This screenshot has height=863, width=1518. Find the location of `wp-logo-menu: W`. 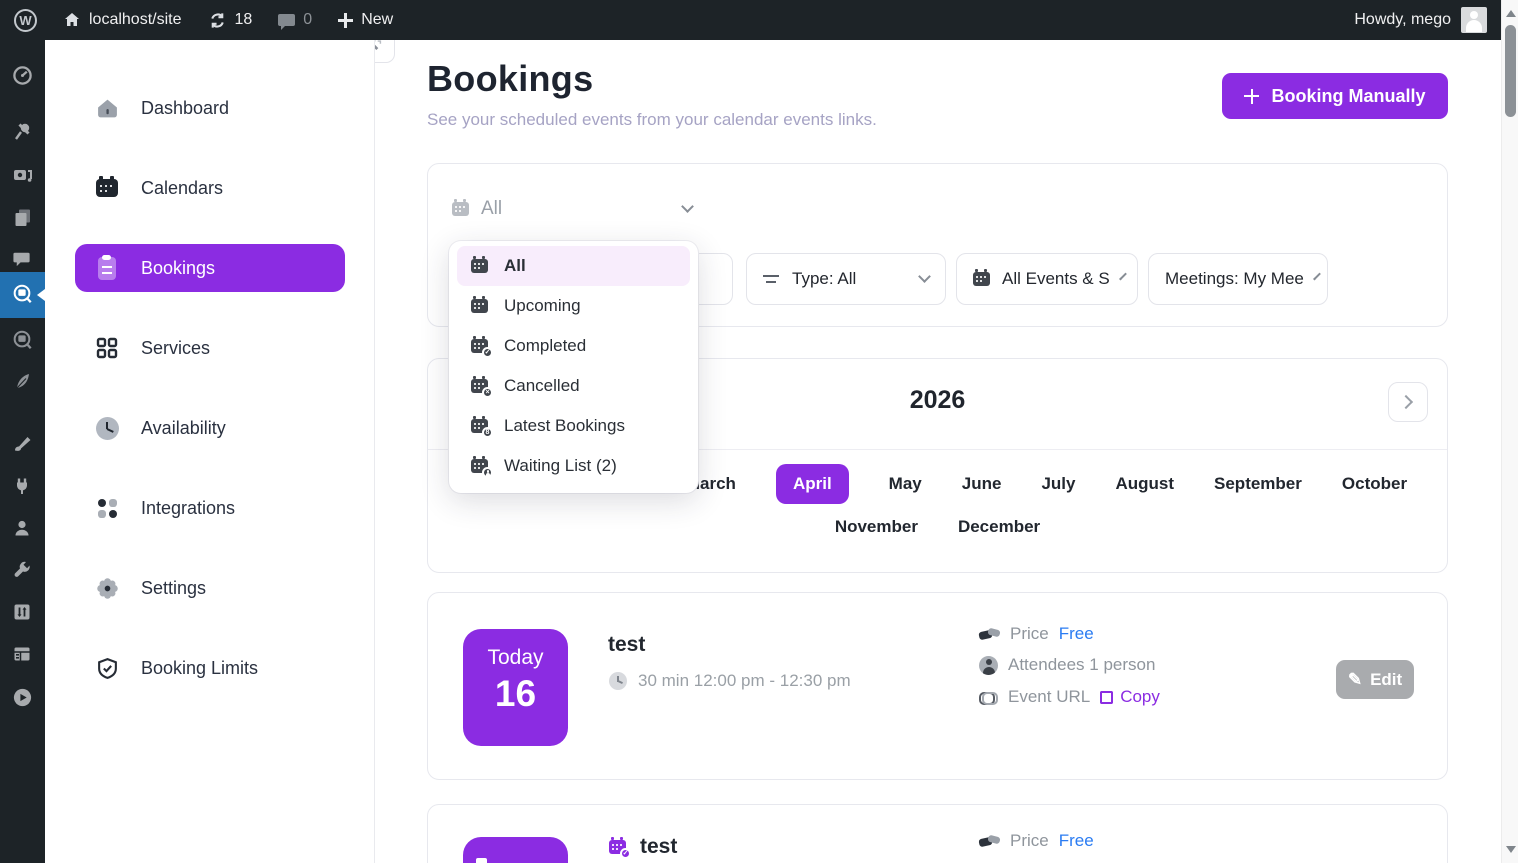

wp-logo-menu: W is located at coordinates (25, 20).